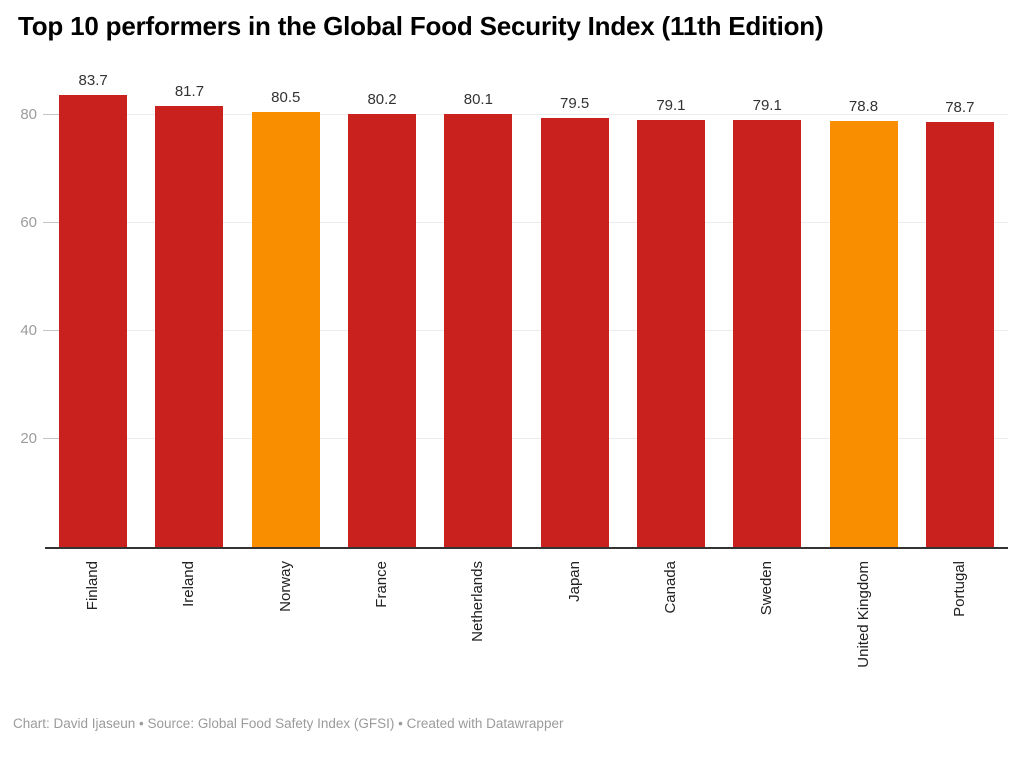 The width and height of the screenshot is (1024, 757). I want to click on y-axis: 20 40 60 80, so click(18, 303).